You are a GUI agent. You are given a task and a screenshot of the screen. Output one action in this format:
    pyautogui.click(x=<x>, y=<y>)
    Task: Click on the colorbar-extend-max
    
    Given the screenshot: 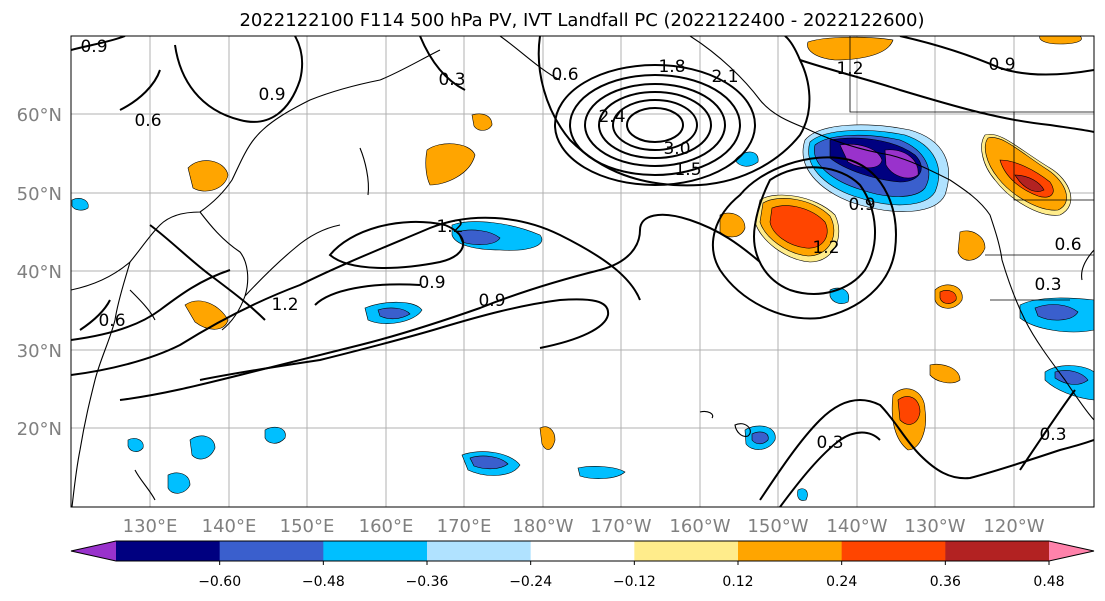 What is the action you would take?
    pyautogui.click(x=1071, y=551)
    